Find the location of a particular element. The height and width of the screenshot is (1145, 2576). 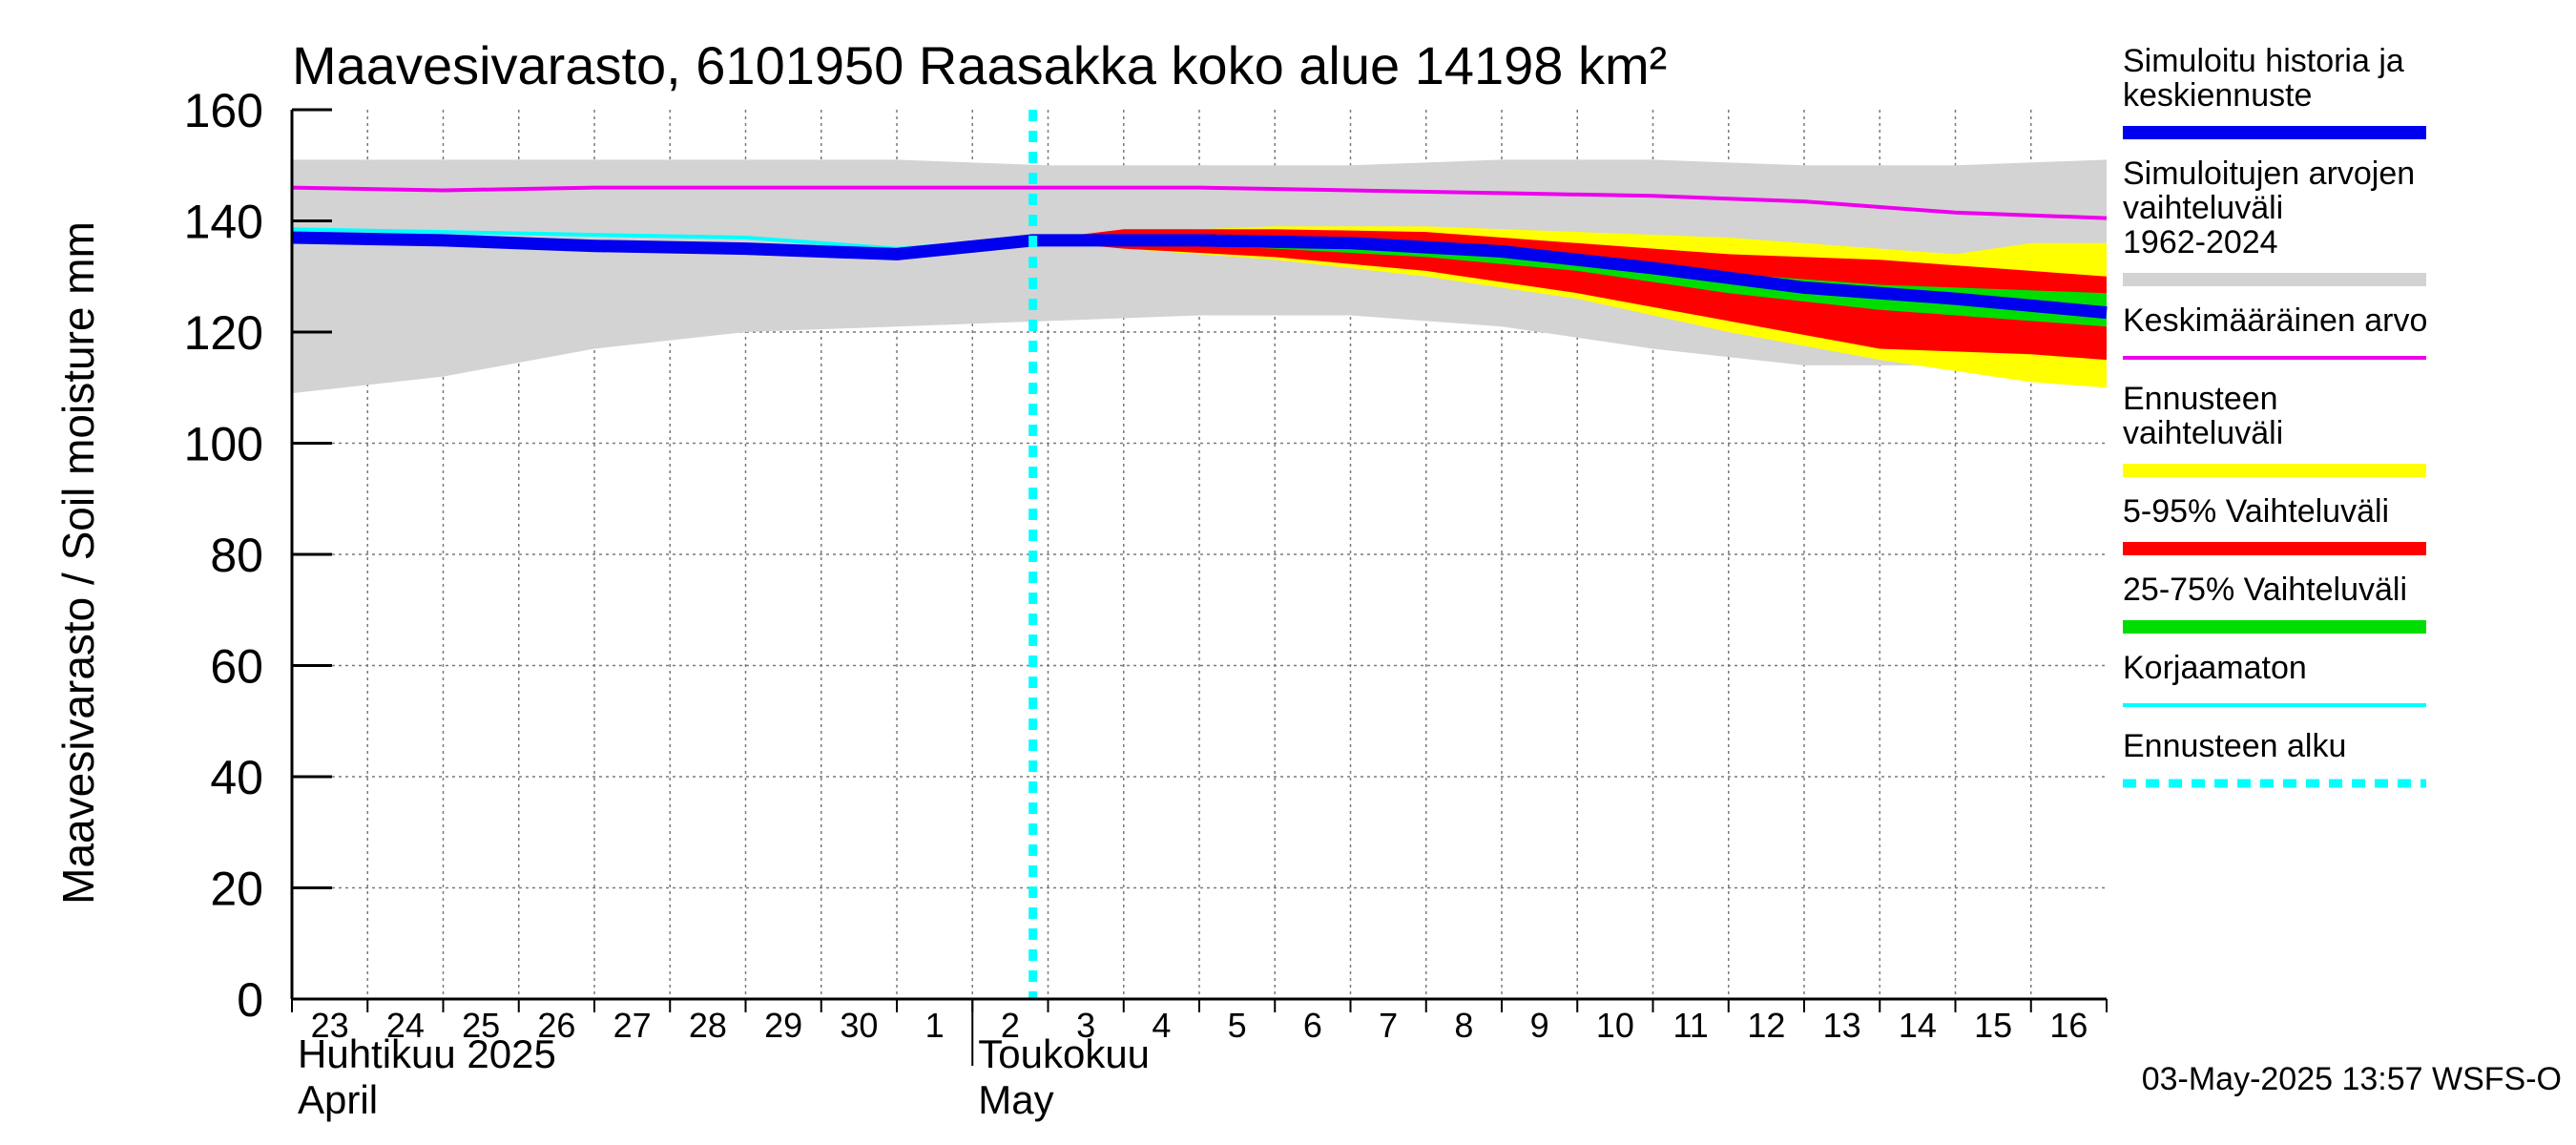

x-tick-label: 8 is located at coordinates (1463, 1025).